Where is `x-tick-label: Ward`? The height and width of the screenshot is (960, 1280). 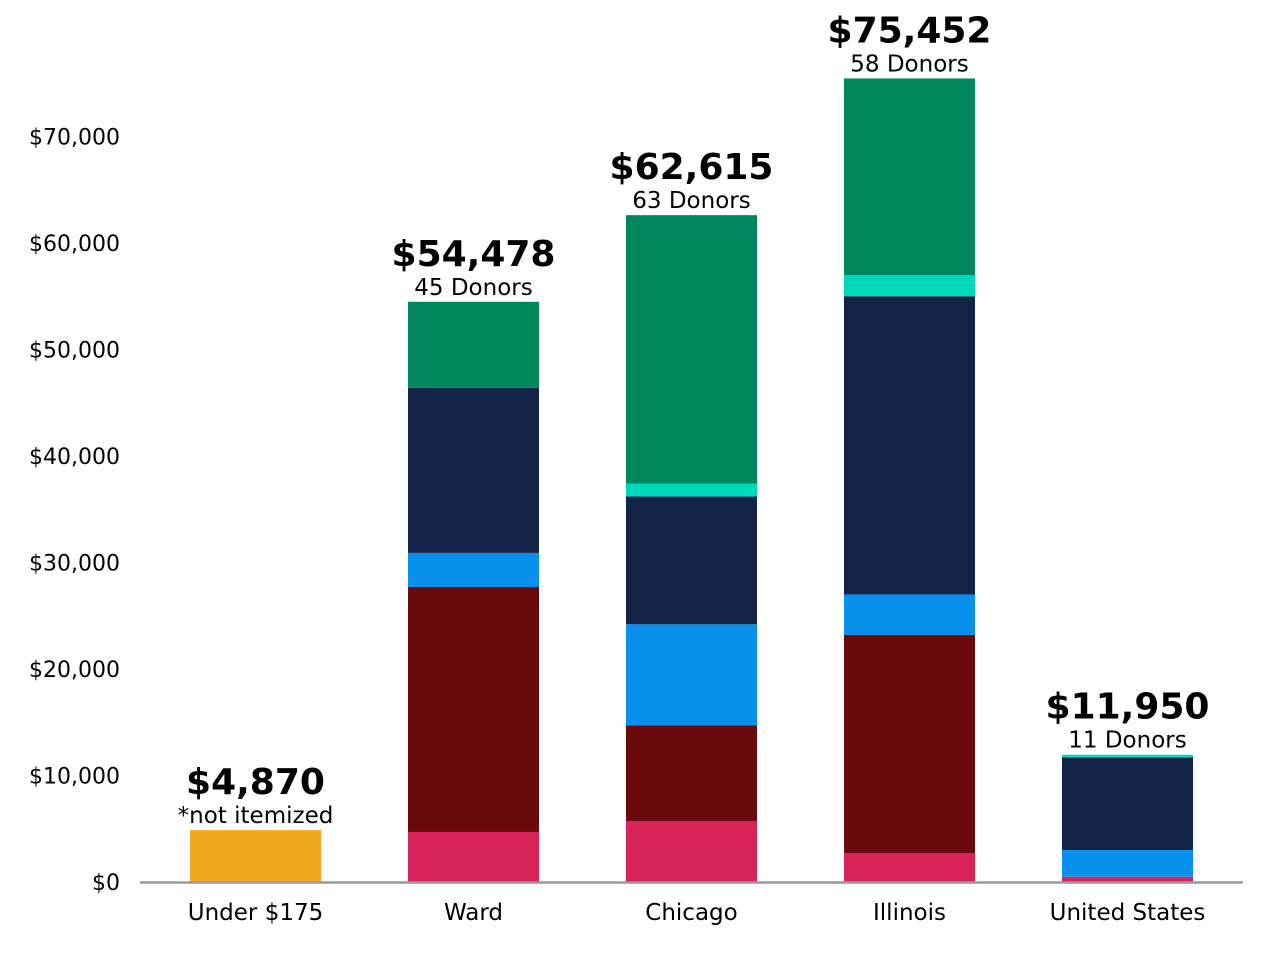
x-tick-label: Ward is located at coordinates (473, 913).